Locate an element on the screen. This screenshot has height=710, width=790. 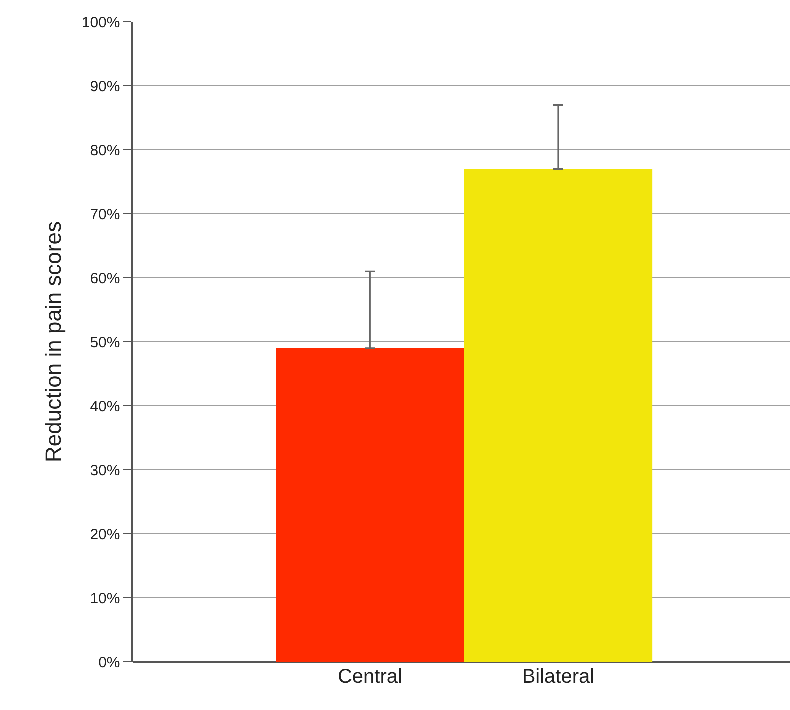
y-tick-label: 0% is located at coordinates (109, 663).